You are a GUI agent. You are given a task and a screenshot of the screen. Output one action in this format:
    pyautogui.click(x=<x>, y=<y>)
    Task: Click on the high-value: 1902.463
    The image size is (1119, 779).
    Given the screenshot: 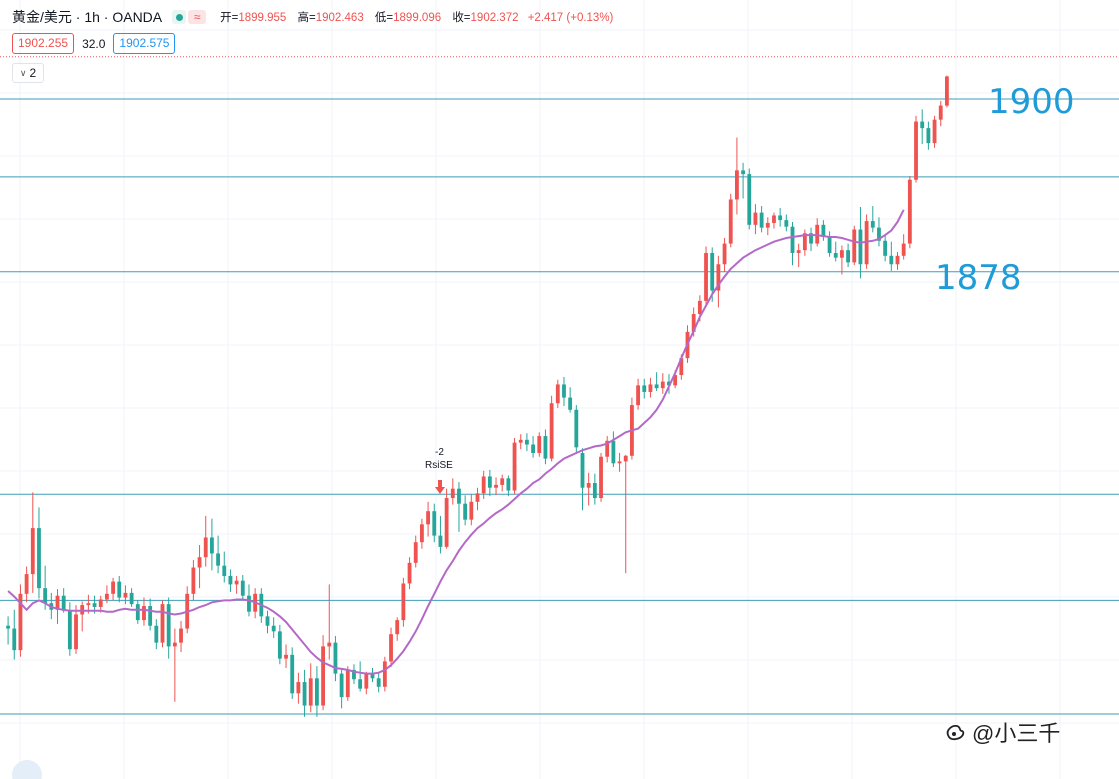 What is the action you would take?
    pyautogui.click(x=339, y=18)
    